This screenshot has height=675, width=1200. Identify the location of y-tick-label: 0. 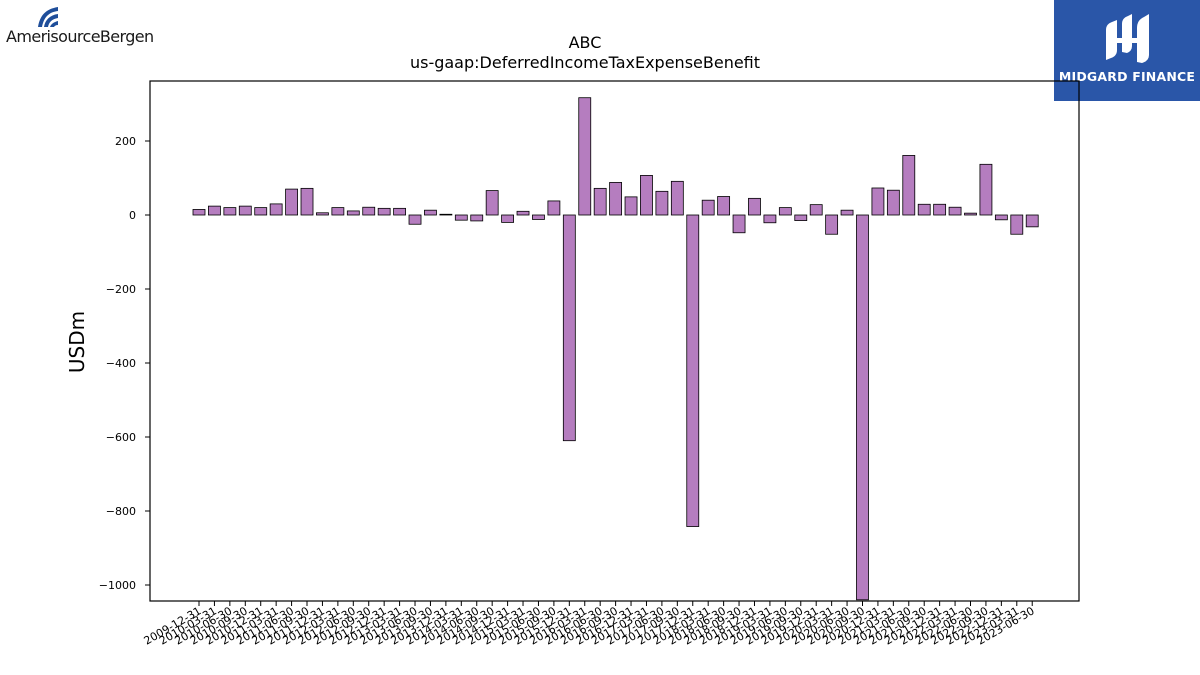
(132, 215).